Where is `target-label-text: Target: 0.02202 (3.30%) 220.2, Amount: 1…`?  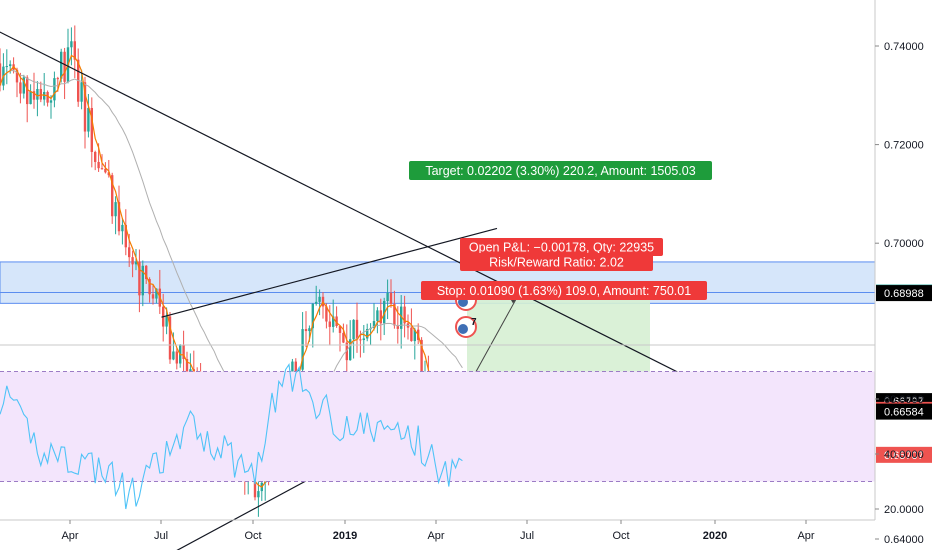
target-label-text: Target: 0.02202 (3.30%) 220.2, Amount: 1… is located at coordinates (560, 171).